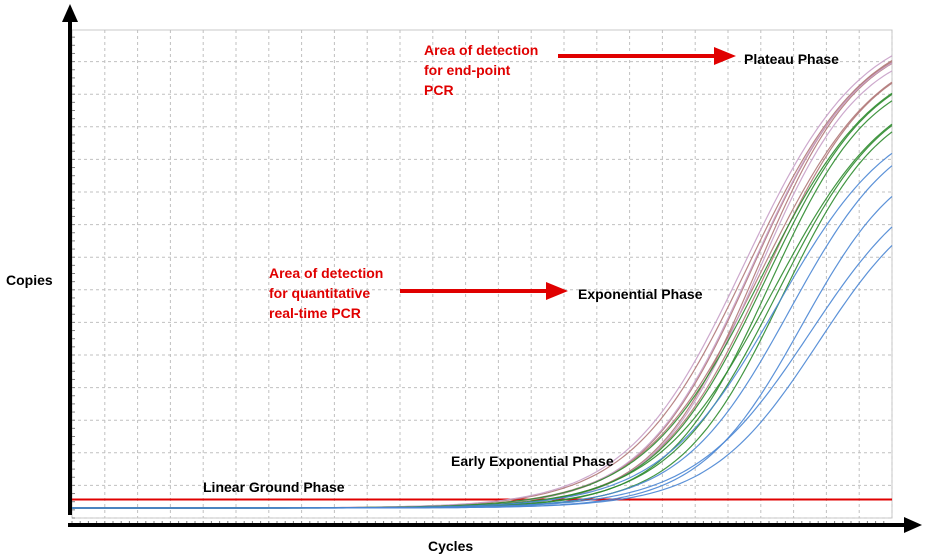 The width and height of the screenshot is (929, 560). Describe the element at coordinates (29, 280) in the screenshot. I see `y-axis-label: Copies` at that location.